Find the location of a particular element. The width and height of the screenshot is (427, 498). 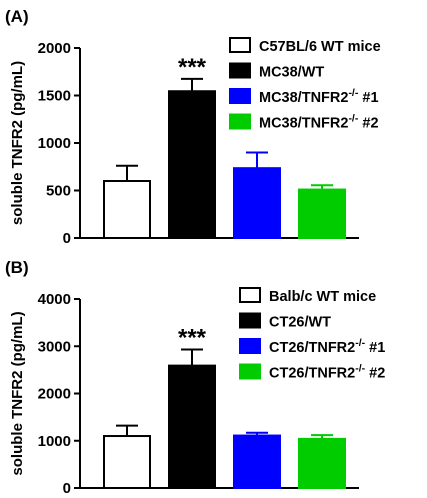

y-tick-label: 4000 is located at coordinates (54, 299).